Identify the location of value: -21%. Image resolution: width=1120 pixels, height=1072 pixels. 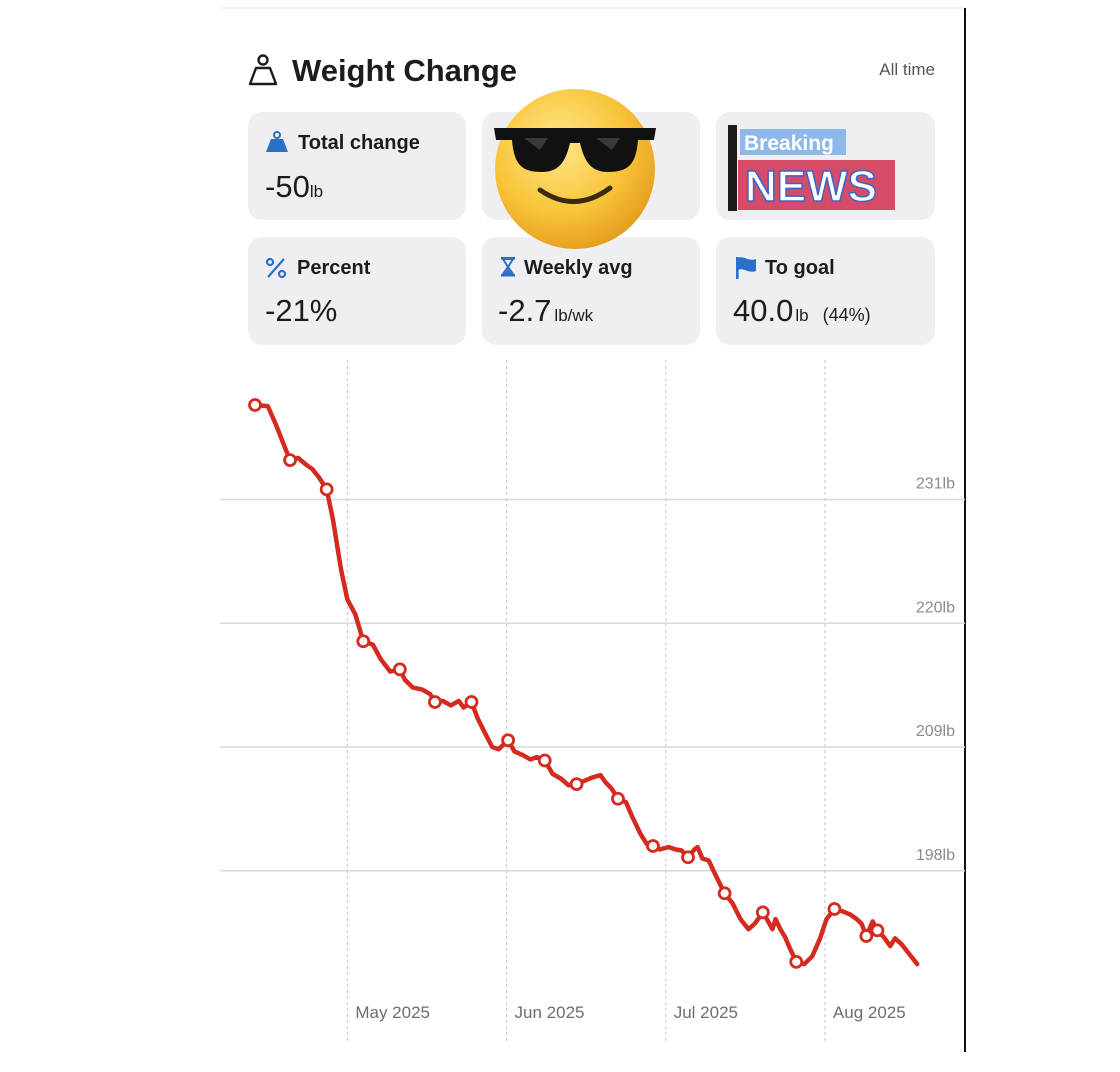
(301, 310).